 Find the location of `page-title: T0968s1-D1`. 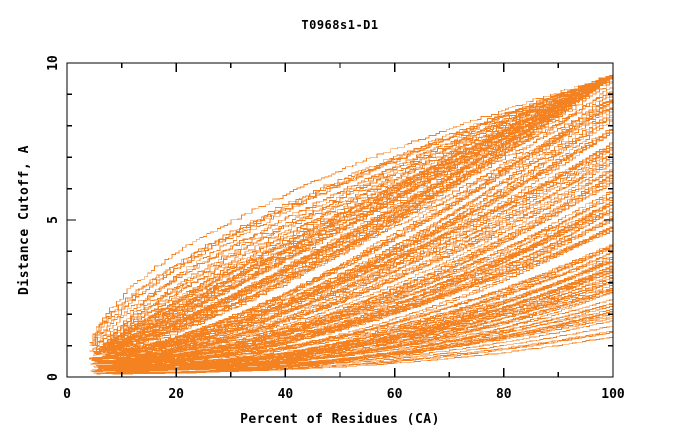

page-title: T0968s1-D1 is located at coordinates (340, 25).